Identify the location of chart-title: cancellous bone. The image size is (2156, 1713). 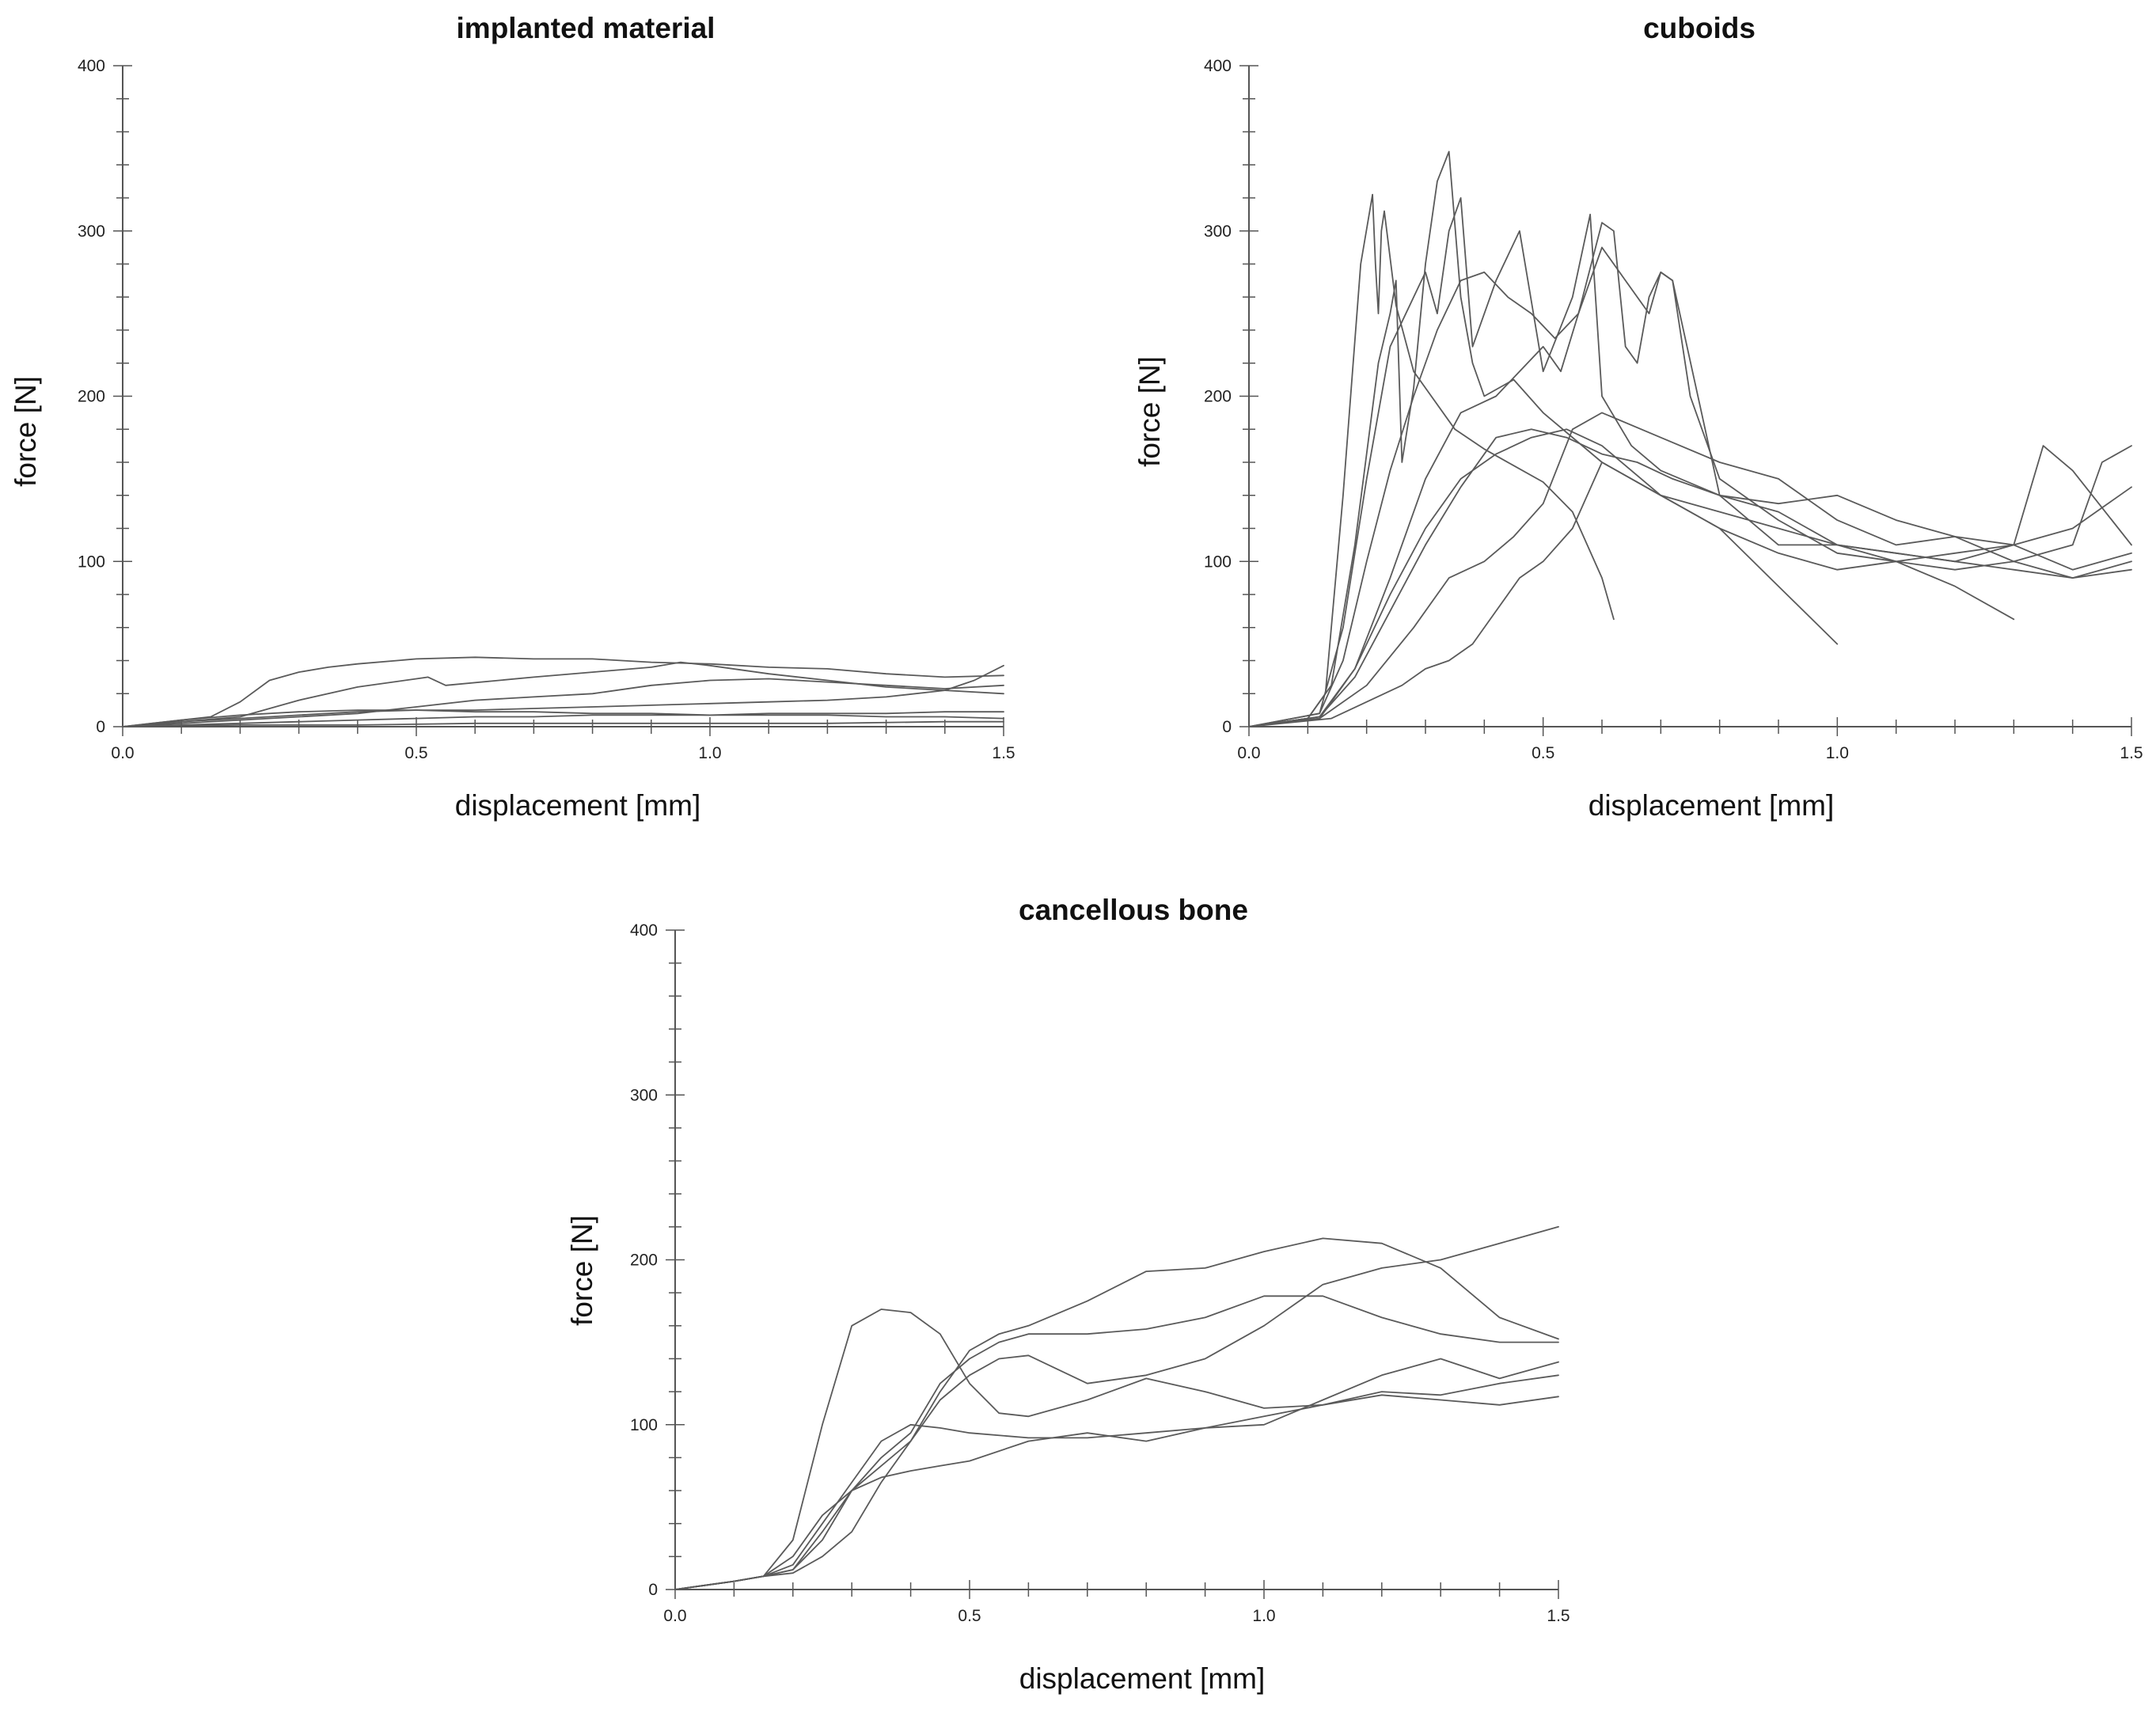
(1133, 910).